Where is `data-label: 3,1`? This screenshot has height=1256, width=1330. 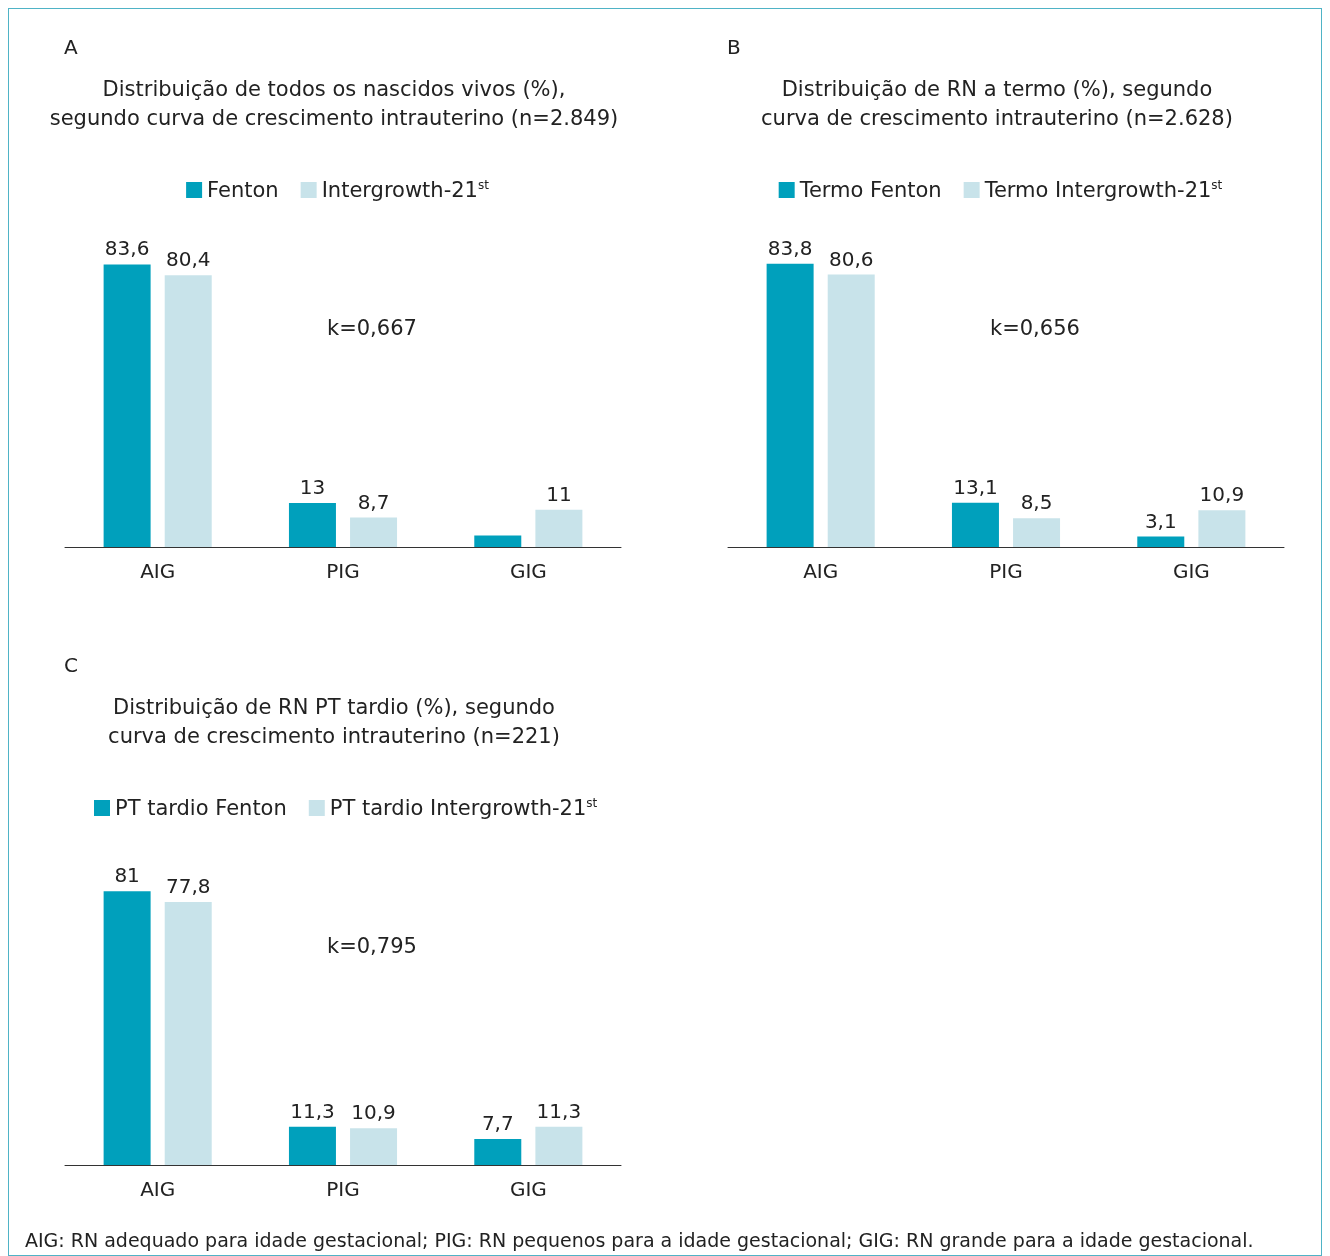 data-label: 3,1 is located at coordinates (1160, 520).